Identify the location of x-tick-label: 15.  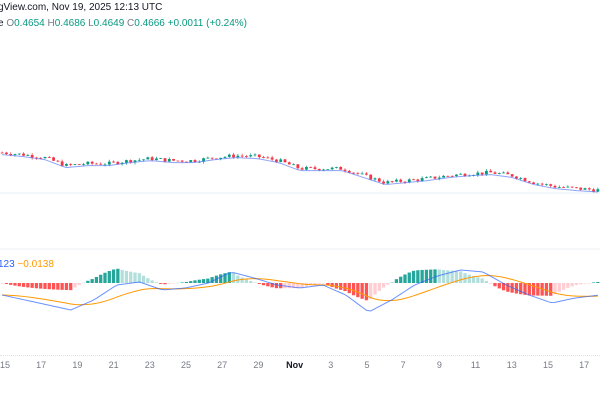
(5, 365).